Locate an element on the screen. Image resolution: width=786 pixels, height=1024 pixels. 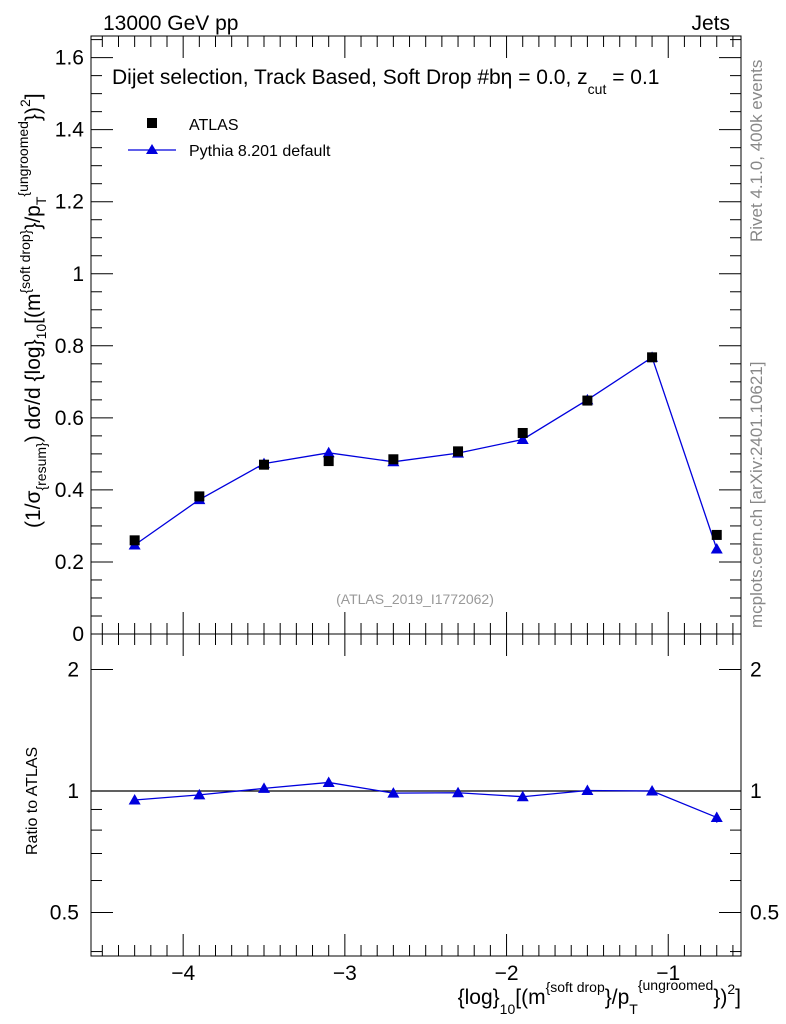
ref-label: (ATLAS_2019_I1772062) is located at coordinates (415, 599).